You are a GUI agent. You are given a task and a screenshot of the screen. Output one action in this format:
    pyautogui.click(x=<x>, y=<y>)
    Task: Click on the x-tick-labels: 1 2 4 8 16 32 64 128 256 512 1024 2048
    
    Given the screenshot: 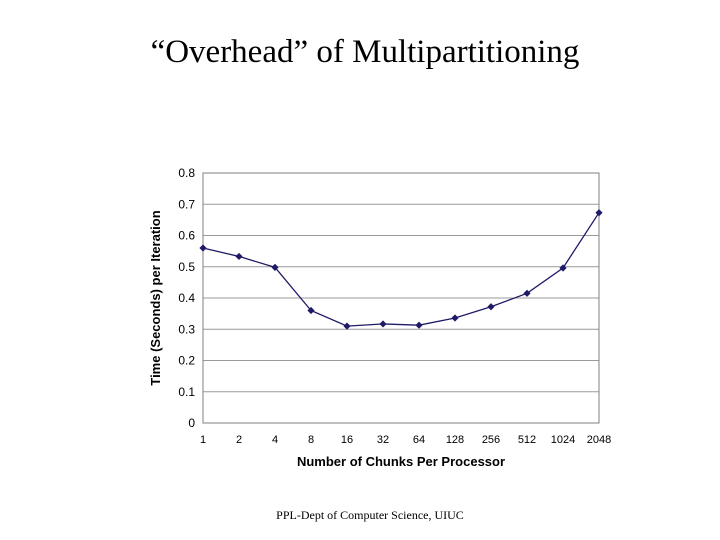 What is the action you would take?
    pyautogui.click(x=405, y=440)
    